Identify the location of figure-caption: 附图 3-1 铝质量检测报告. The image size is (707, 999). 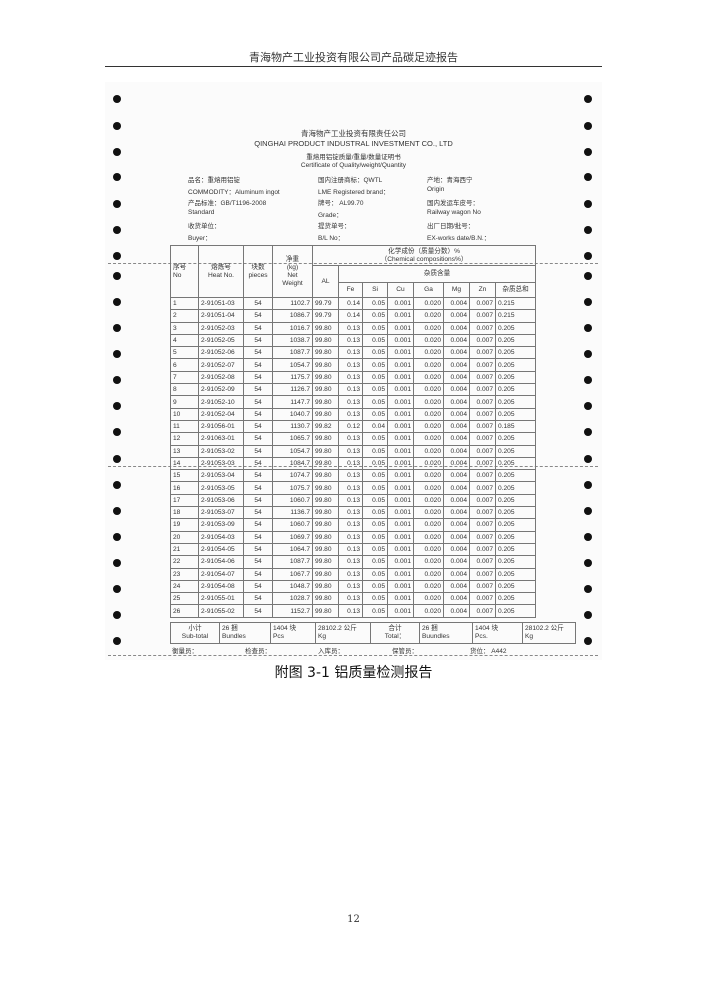
(353, 673).